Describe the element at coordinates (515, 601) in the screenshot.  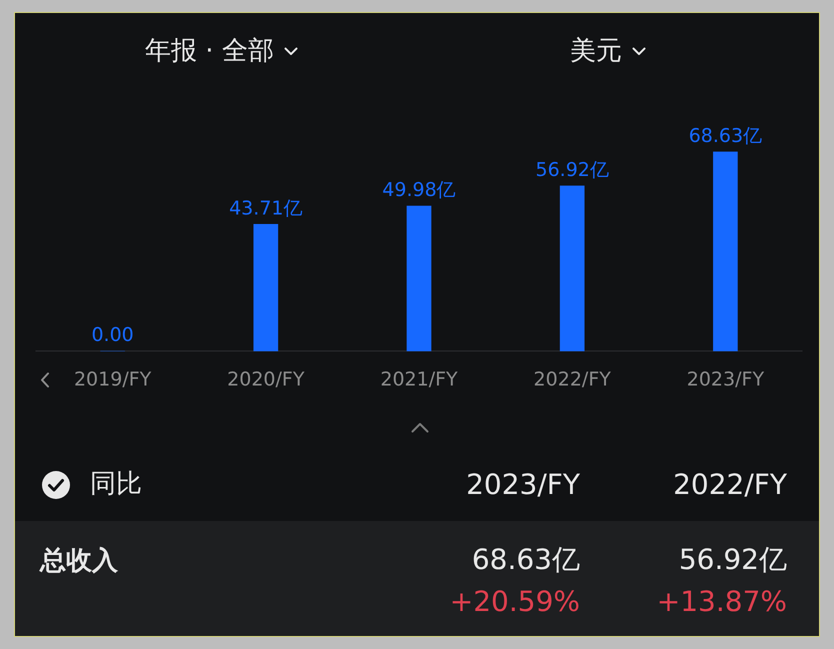
I see `text: +20.59%` at that location.